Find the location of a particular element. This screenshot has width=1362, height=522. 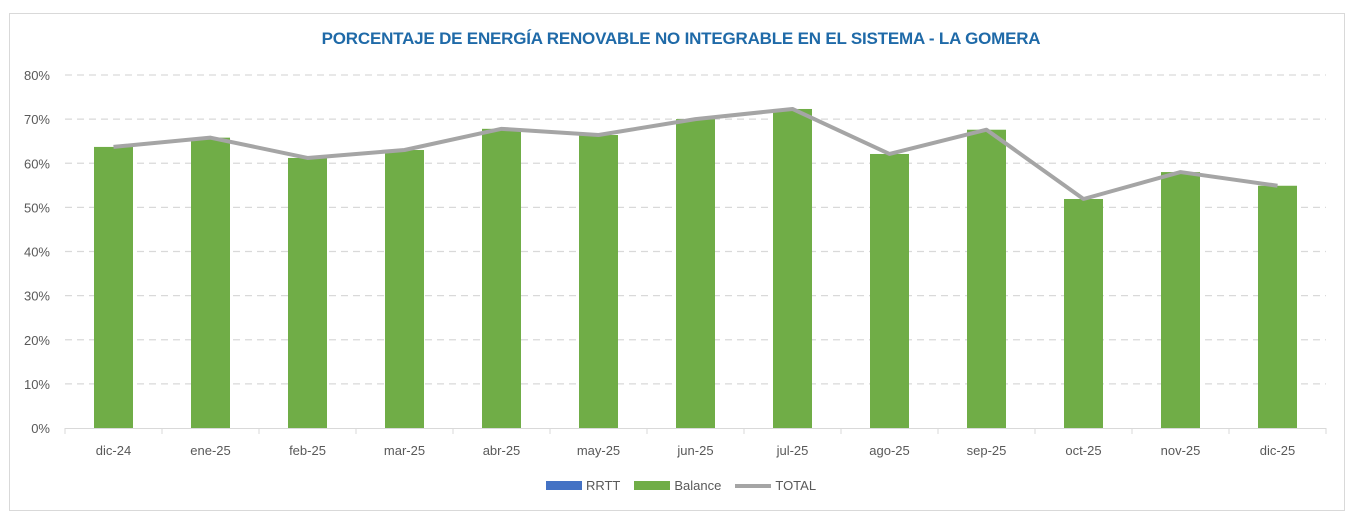

legend-item-balance: Balance is located at coordinates (677, 485).